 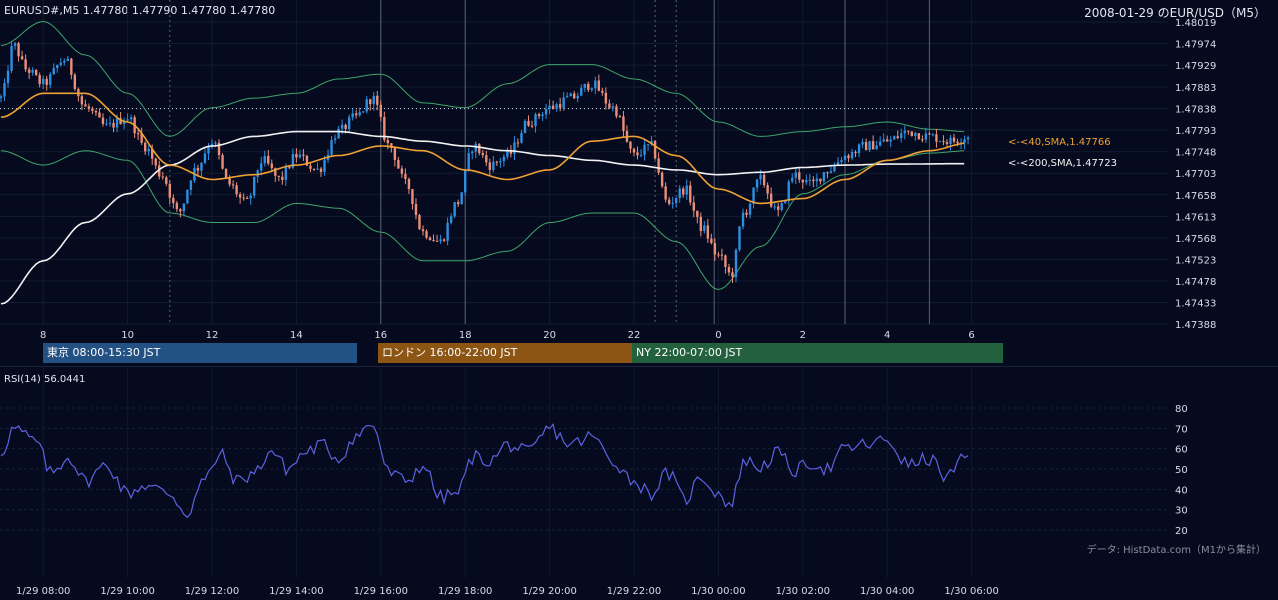 What do you see at coordinates (1181, 490) in the screenshot?
I see `rsi-tick-label: 40` at bounding box center [1181, 490].